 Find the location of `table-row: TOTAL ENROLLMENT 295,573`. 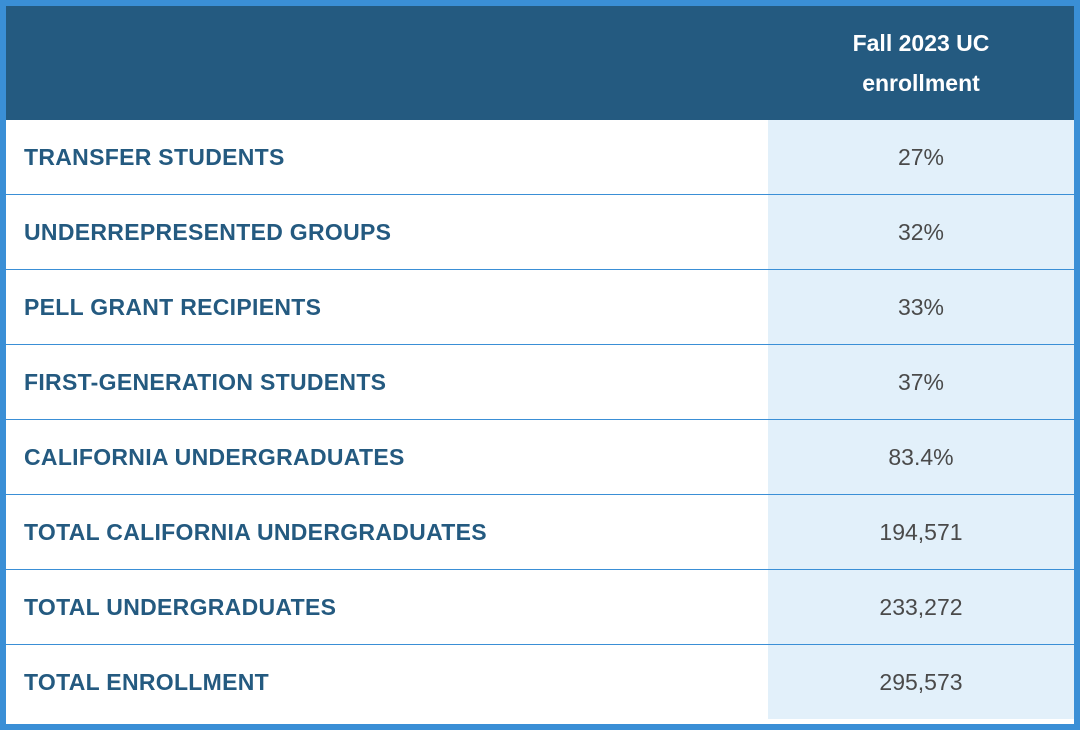

table-row: TOTAL ENROLLMENT 295,573 is located at coordinates (540, 682).